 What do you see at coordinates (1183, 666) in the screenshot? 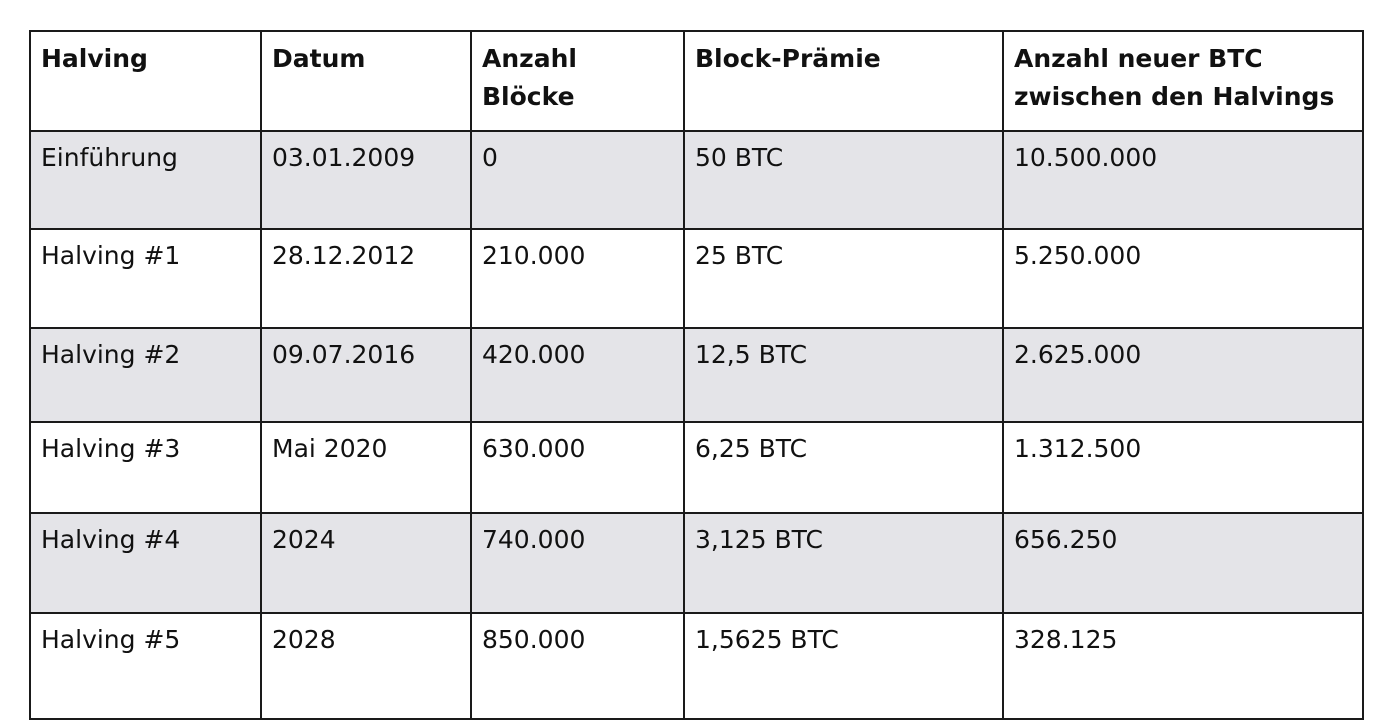
I see `cell-anzahl-neuer-btc: 328.125` at bounding box center [1183, 666].